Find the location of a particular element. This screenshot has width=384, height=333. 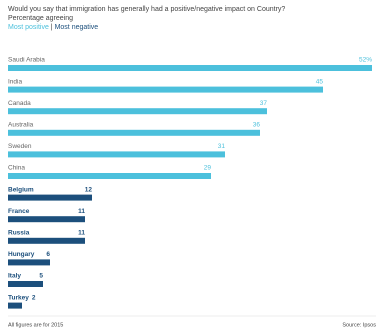

chart-subtitle: Percentage agreeing is located at coordinates (40, 18).